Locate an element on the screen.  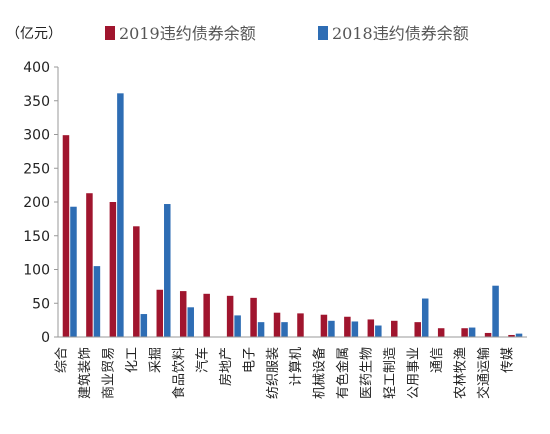
y-tick-label: 300 is located at coordinates (36, 136).